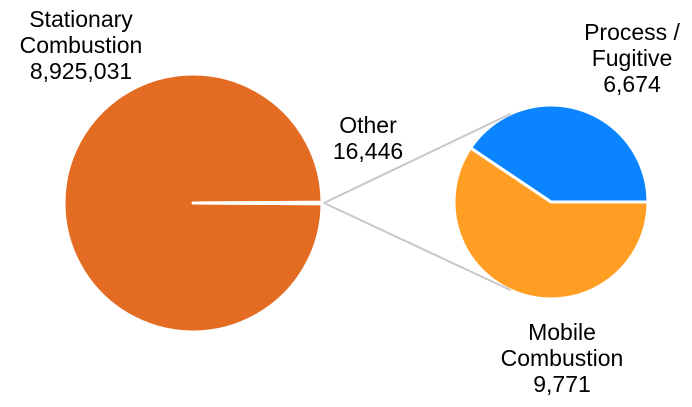  I want to click on label-other: Other 16,446, so click(368, 138).